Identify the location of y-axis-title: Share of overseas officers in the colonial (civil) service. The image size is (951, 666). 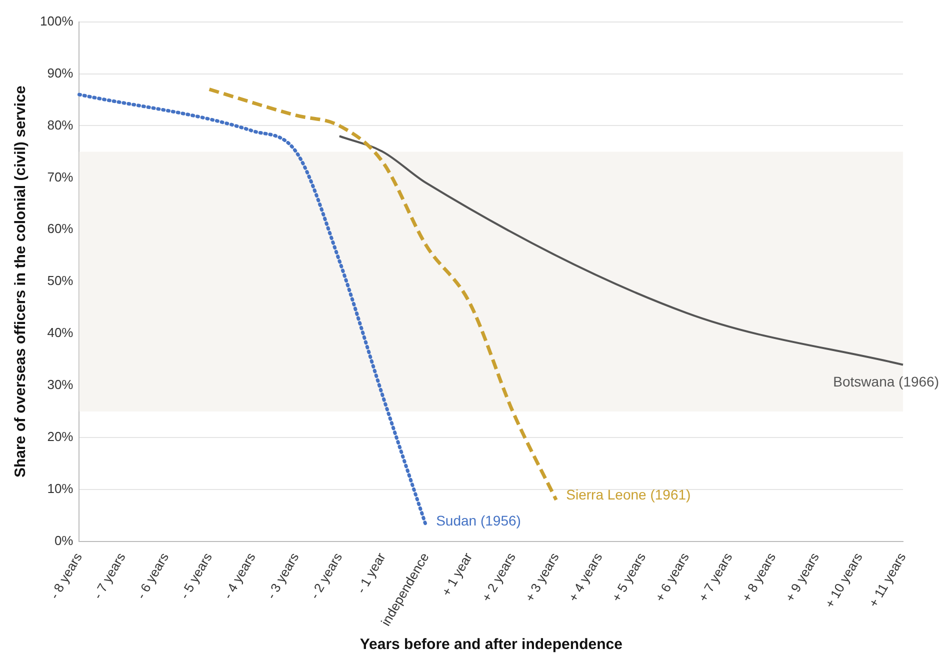
(21, 282).